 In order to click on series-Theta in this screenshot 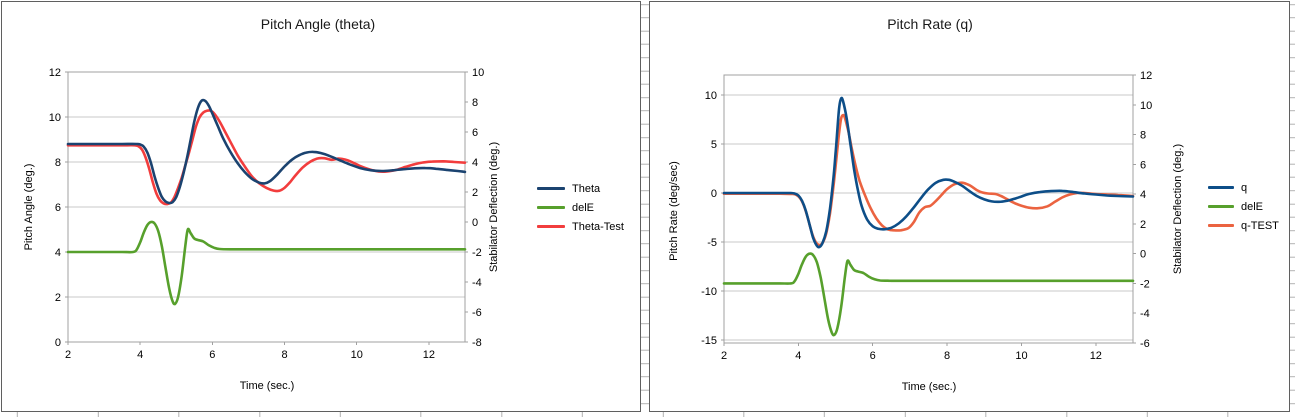, I will do `click(266, 151)`.